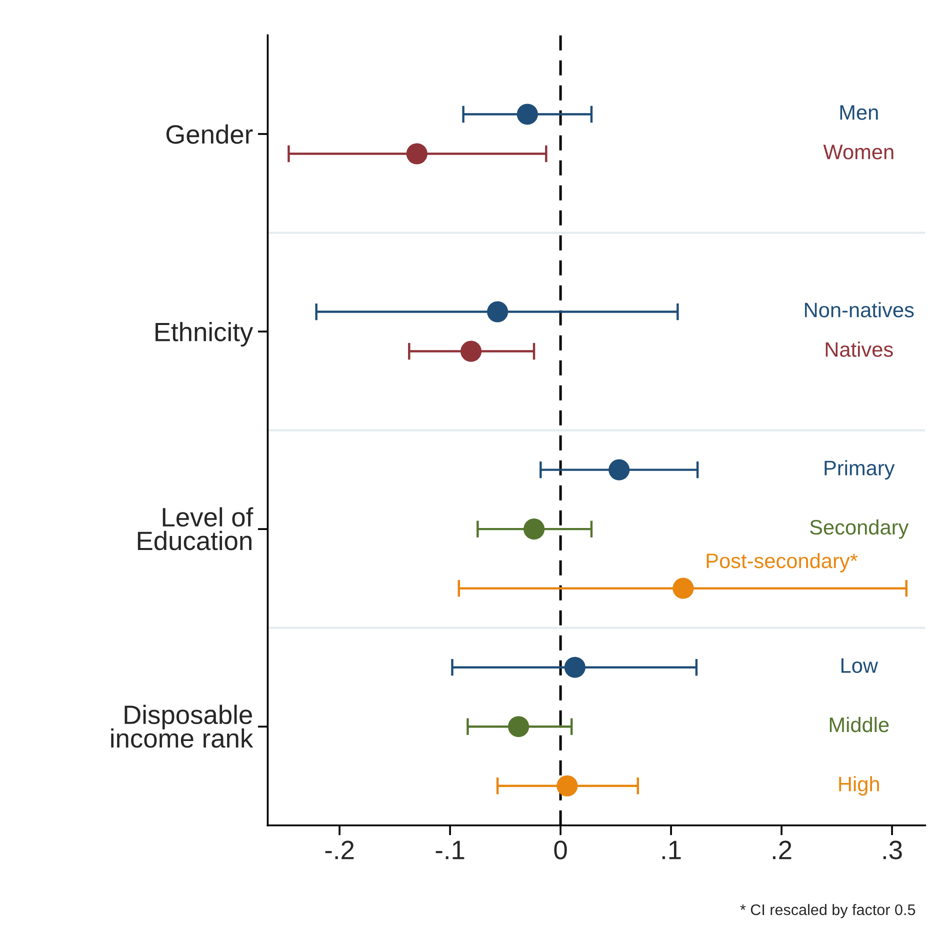 The image size is (946, 952). Describe the element at coordinates (209, 134) in the screenshot. I see `y-tick-label: Gender` at that location.